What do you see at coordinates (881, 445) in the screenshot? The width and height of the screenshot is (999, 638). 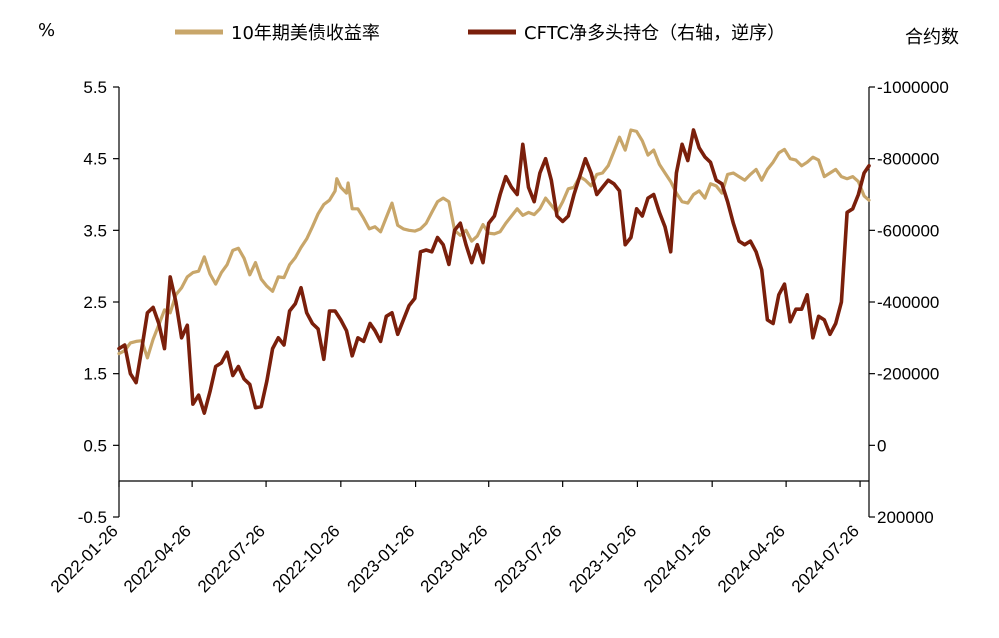 I see `right-tick-label: 0` at bounding box center [881, 445].